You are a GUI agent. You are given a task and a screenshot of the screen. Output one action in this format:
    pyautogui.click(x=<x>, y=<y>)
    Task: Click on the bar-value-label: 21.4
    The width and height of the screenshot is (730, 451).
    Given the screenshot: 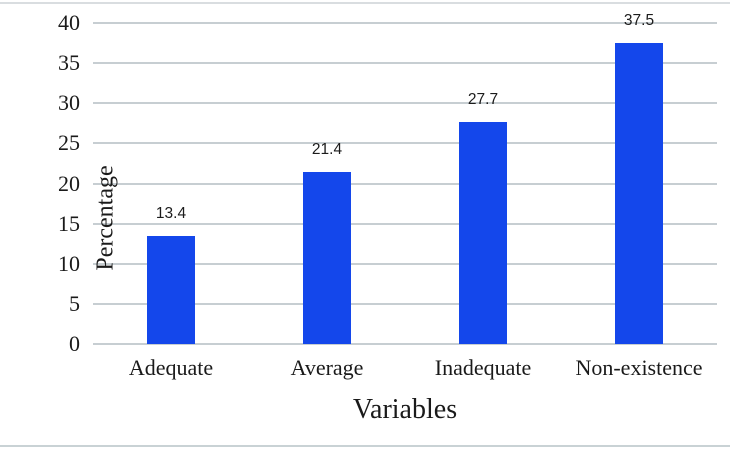 What is the action you would take?
    pyautogui.click(x=327, y=150)
    